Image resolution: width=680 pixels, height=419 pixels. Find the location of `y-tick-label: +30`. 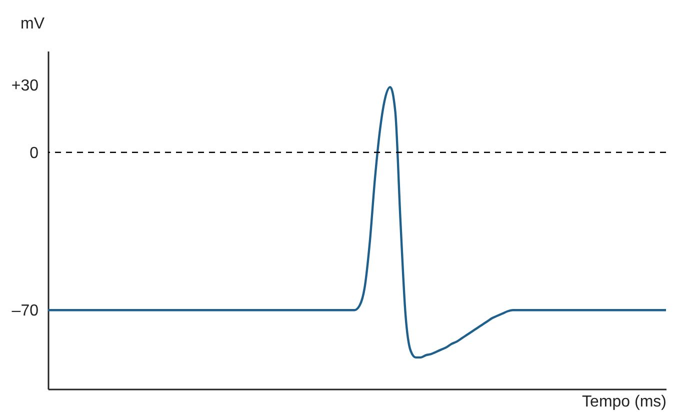

y-tick-label: +30 is located at coordinates (25, 85).